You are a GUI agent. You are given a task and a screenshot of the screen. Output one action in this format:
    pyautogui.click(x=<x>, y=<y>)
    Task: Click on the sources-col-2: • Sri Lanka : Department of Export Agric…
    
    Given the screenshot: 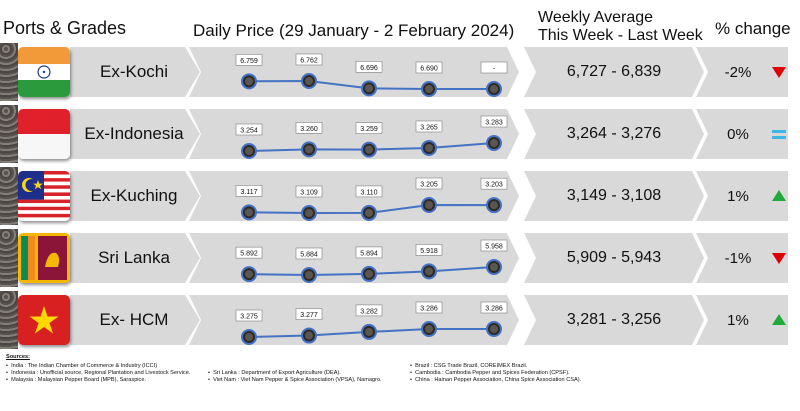 What is the action you would take?
    pyautogui.click(x=295, y=377)
    